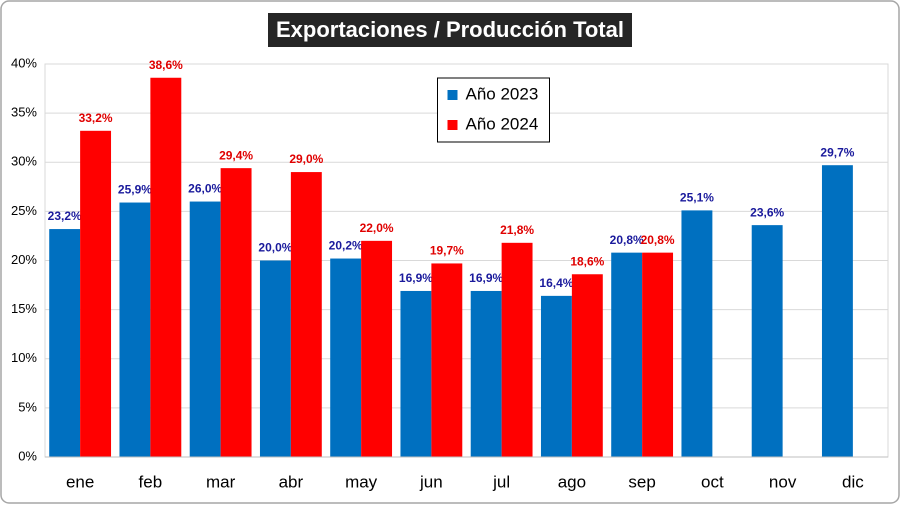 The width and height of the screenshot is (900, 509). I want to click on x-tick-label: jun, so click(431, 481).